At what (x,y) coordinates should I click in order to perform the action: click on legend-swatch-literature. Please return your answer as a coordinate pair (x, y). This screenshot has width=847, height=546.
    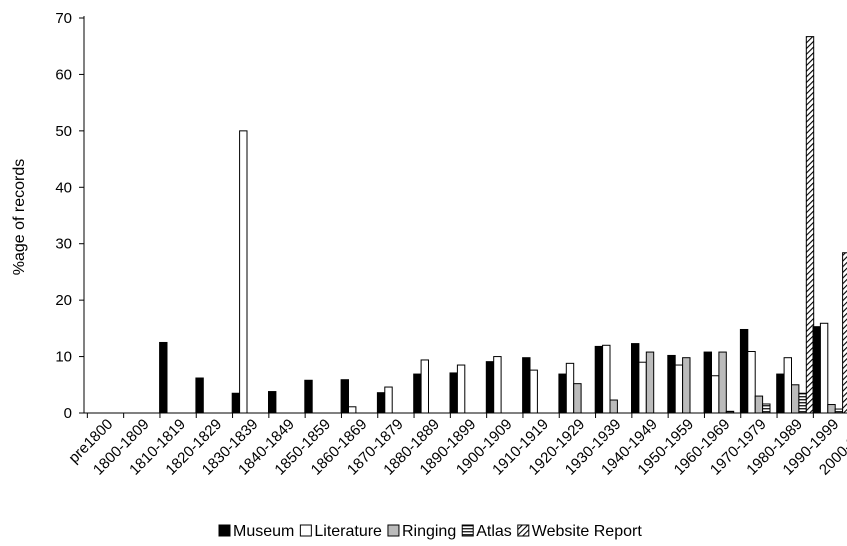
    Looking at the image, I should click on (305, 530).